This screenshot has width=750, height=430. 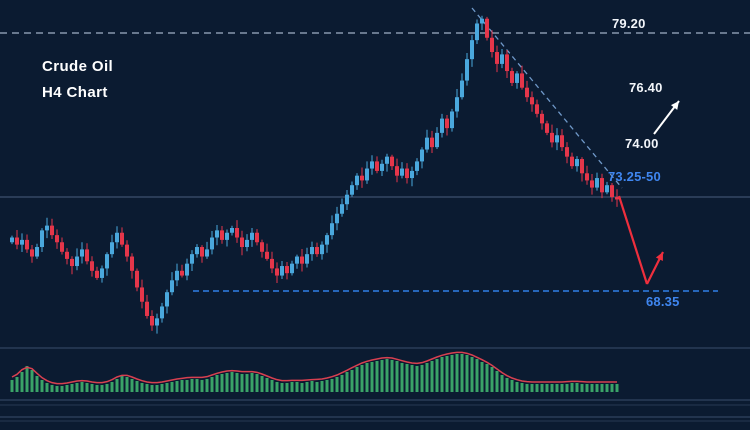 What do you see at coordinates (634, 176) in the screenshot?
I see `breakdown-zone-label: 73.25-50` at bounding box center [634, 176].